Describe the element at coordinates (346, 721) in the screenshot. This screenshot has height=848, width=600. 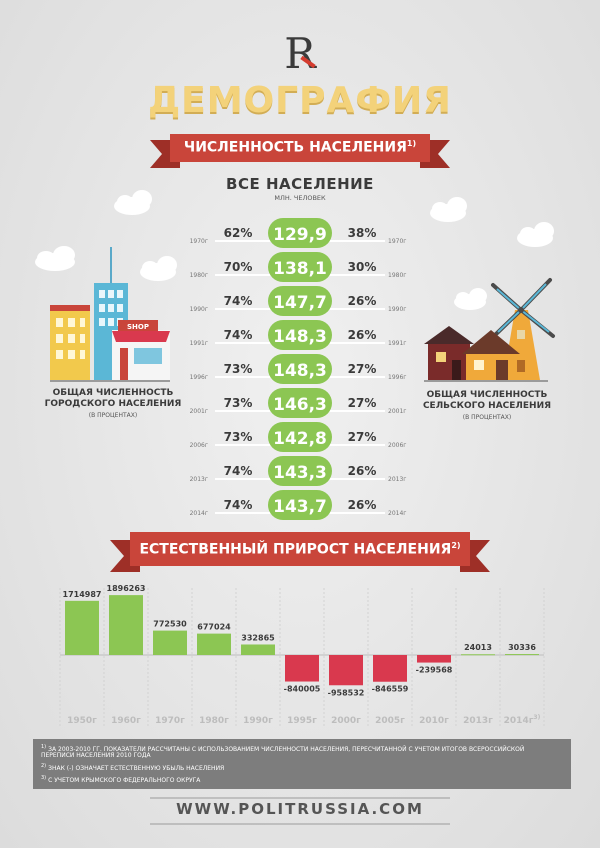
I see `x-tick-label: 2000г` at that location.